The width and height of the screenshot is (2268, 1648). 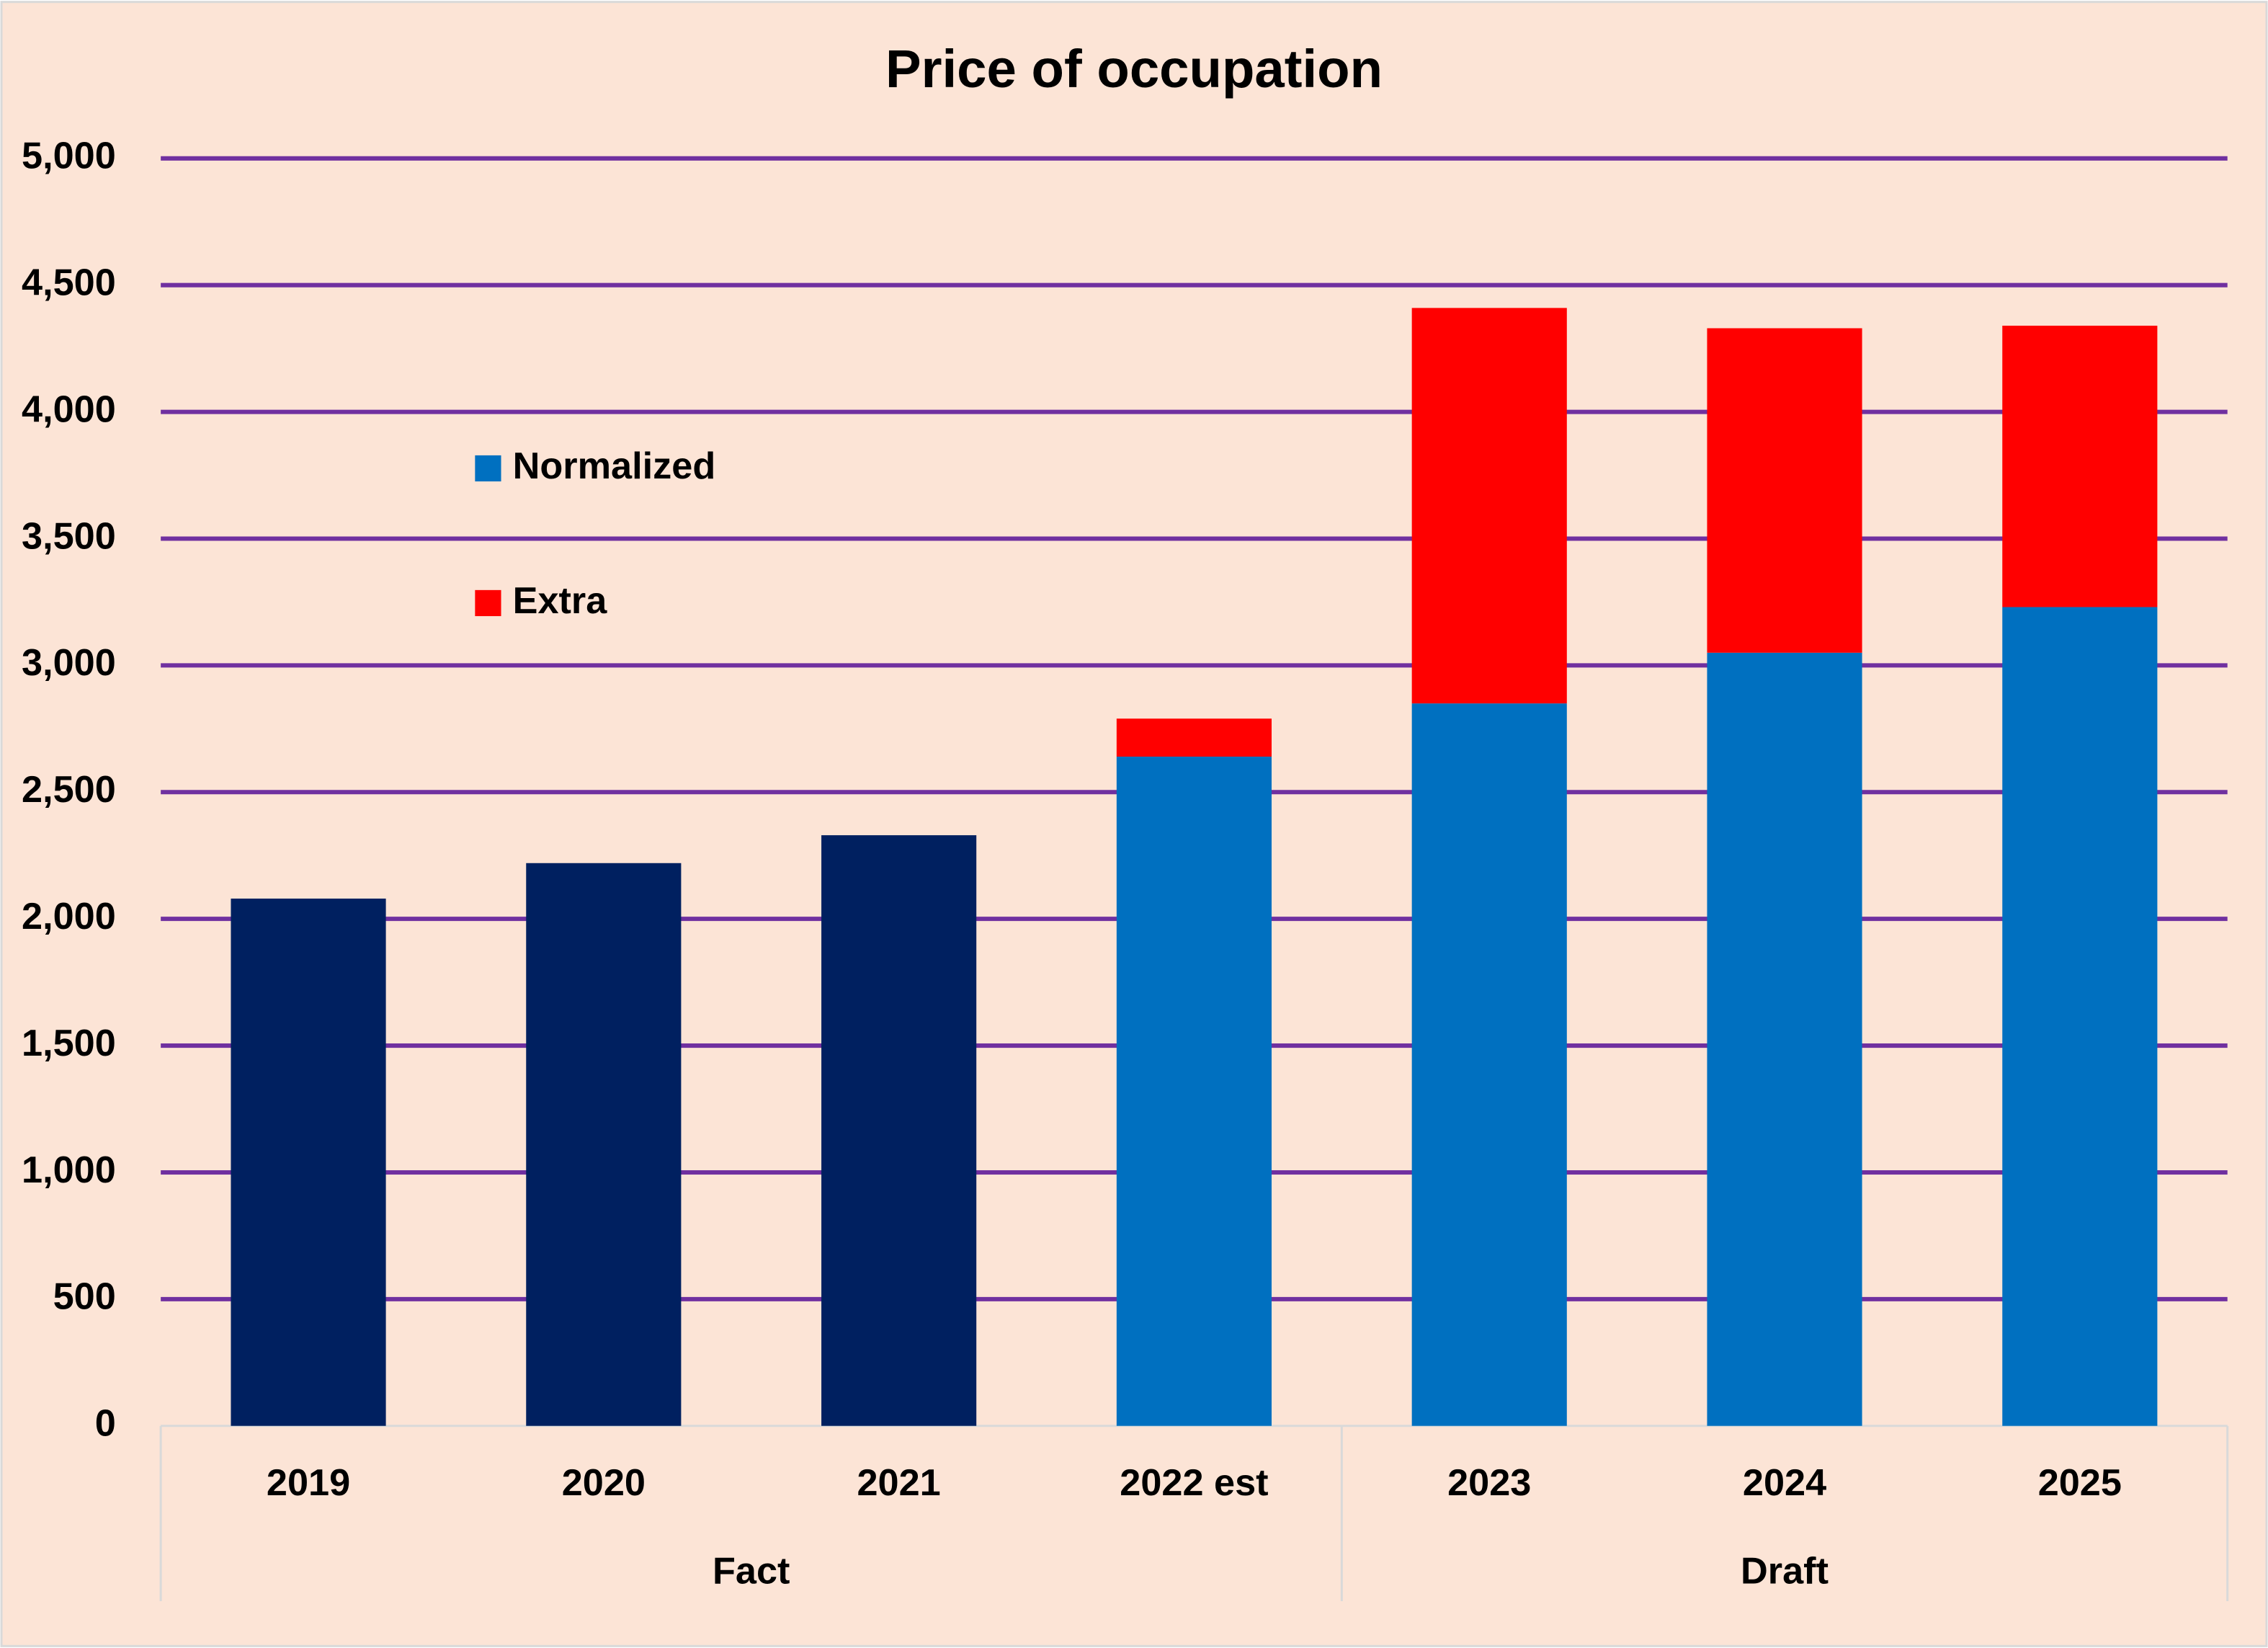 What do you see at coordinates (1489, 1483) in the screenshot?
I see `x-tick-label: 2023` at bounding box center [1489, 1483].